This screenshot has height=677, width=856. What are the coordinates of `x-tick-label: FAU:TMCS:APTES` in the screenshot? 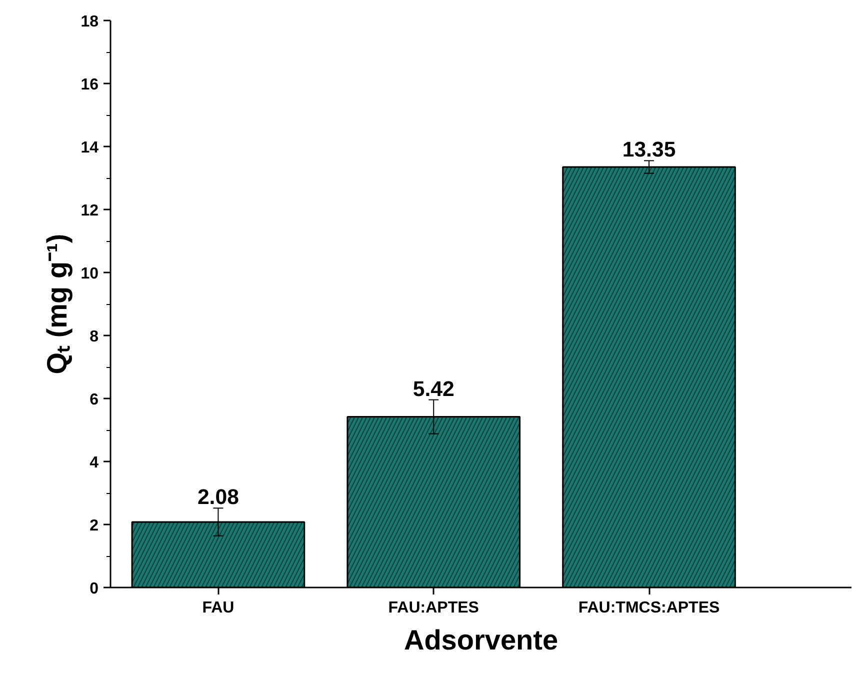 It's located at (649, 608).